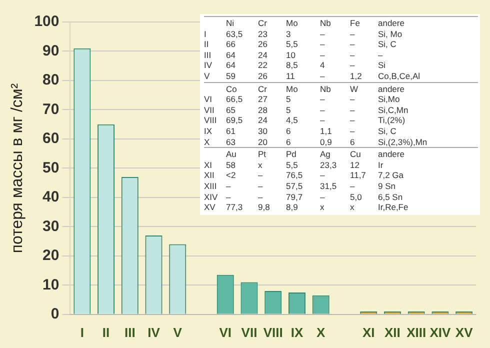  Describe the element at coordinates (242, 22) in the screenshot. I see `annotation: Ni` at that location.